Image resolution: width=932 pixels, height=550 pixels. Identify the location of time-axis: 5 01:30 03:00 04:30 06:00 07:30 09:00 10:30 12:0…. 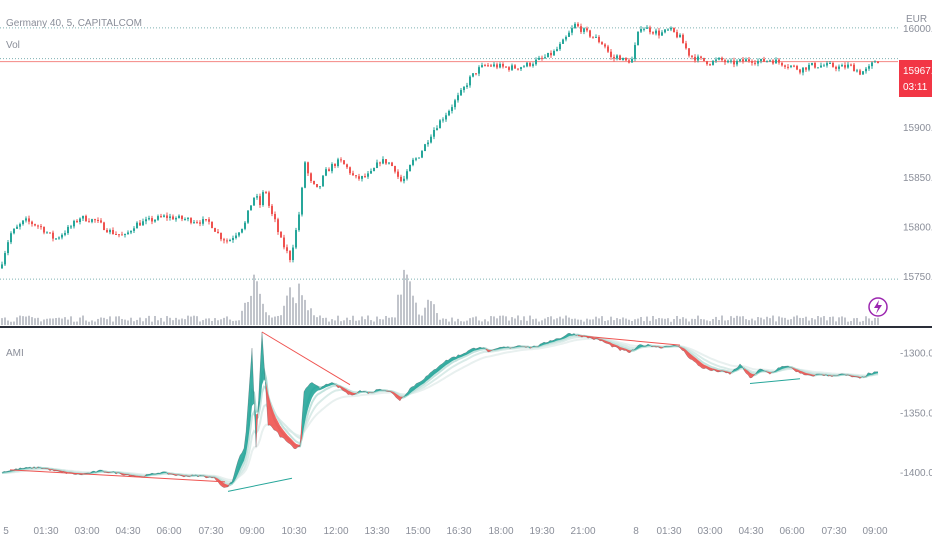
(445, 531).